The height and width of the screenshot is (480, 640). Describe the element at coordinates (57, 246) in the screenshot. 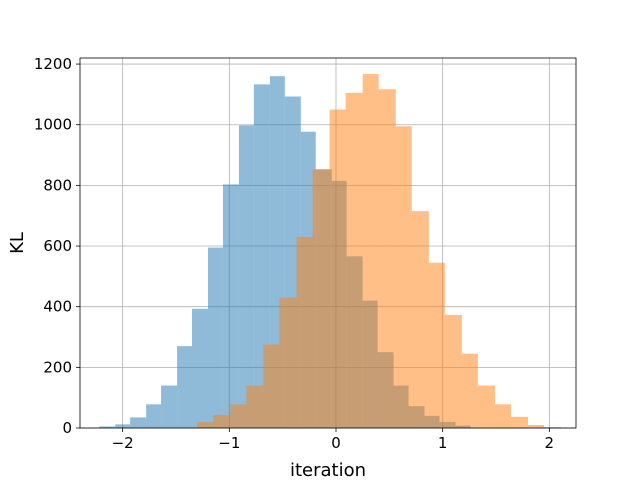

I see `y-tick-label: 600` at that location.